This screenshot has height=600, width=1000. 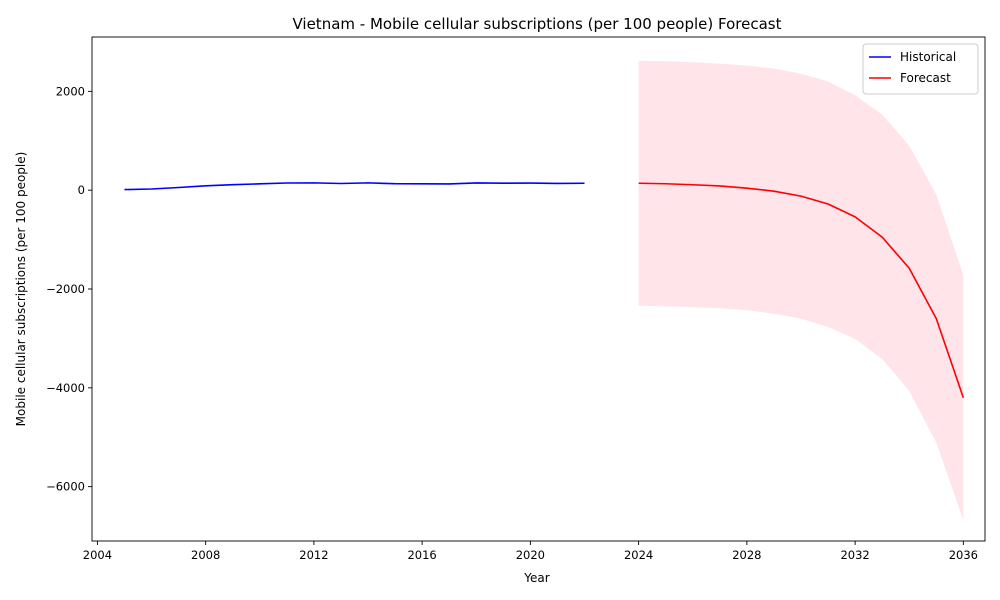 I want to click on x-tick-label: 2024, so click(x=638, y=555).